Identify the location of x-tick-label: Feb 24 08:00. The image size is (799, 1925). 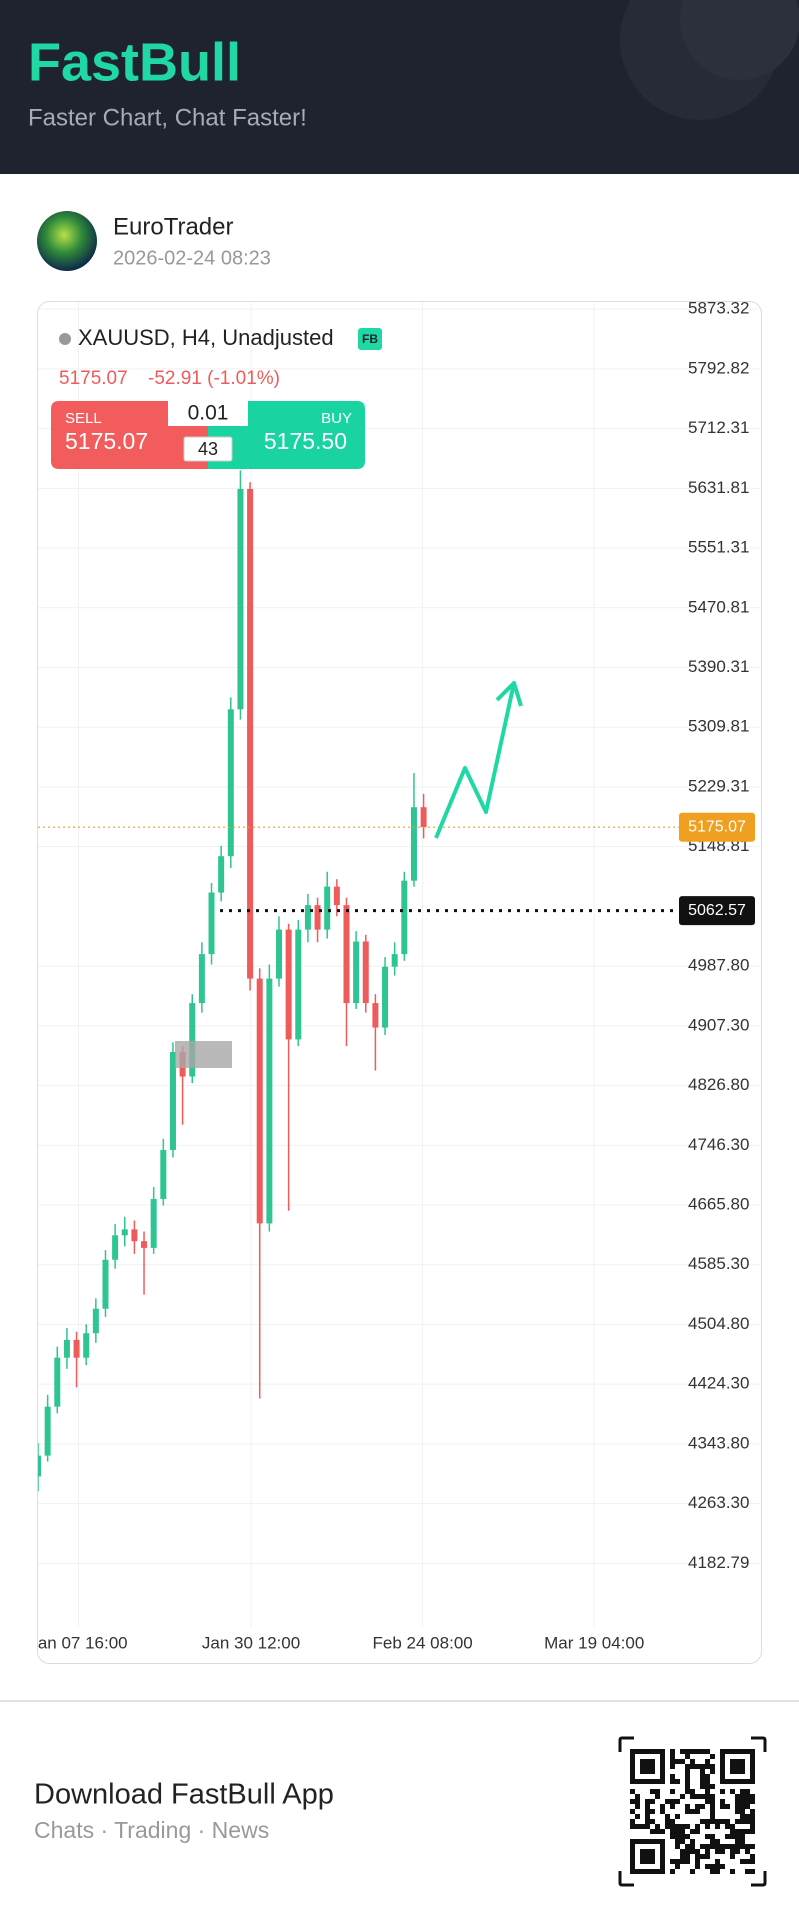
(423, 1642).